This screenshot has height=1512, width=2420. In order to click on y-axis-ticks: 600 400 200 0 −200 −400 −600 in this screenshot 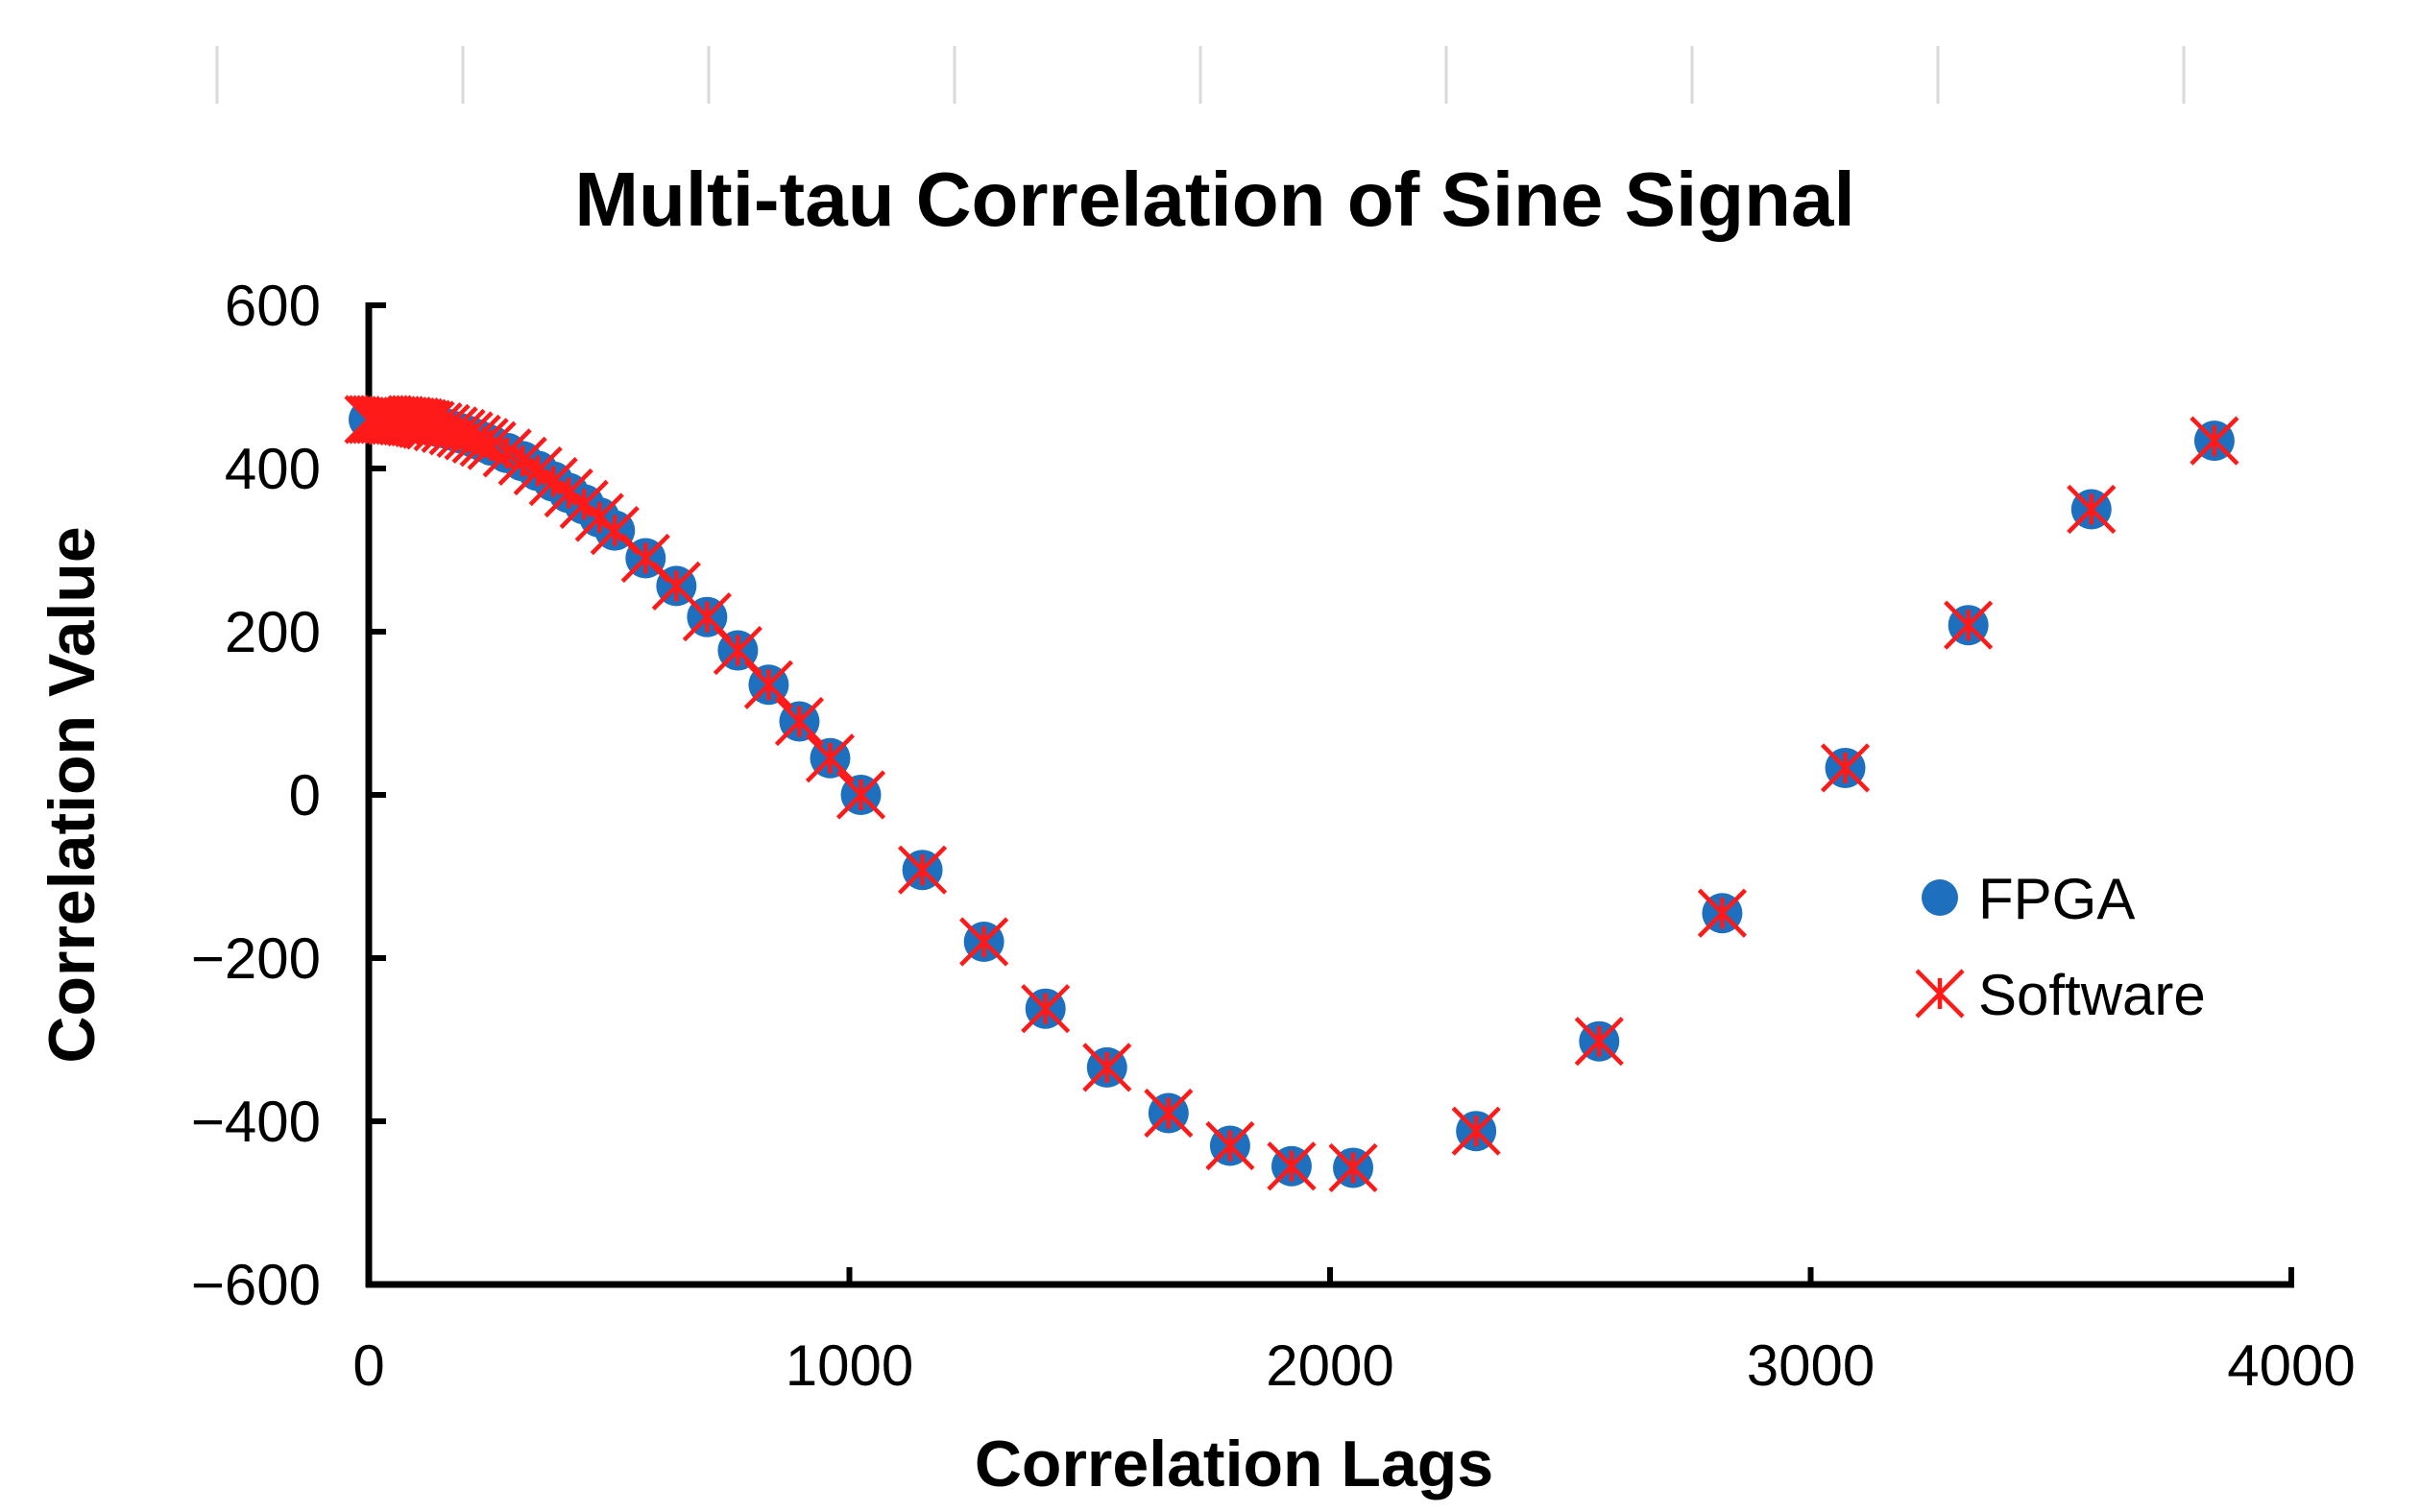, I will do `click(289, 795)`.